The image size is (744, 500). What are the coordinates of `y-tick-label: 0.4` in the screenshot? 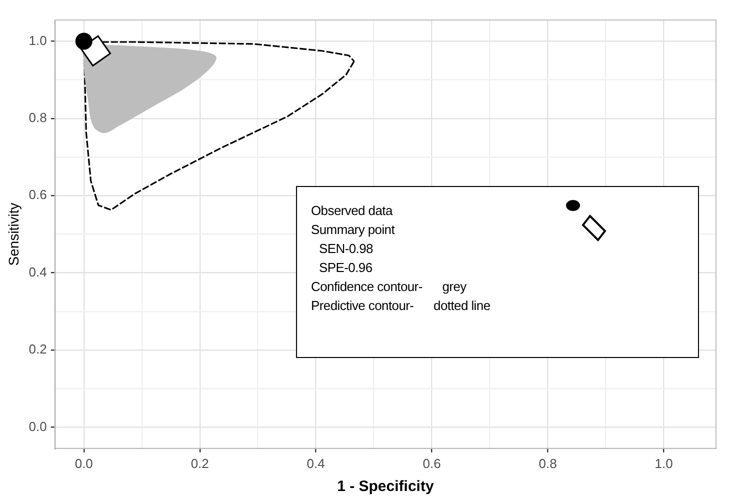 It's located at (37, 272).